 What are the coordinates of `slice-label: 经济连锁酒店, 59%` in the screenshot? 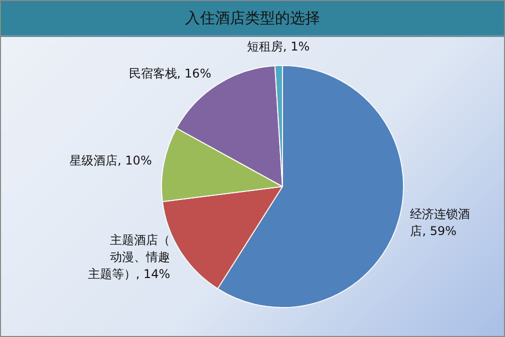 It's located at (440, 222).